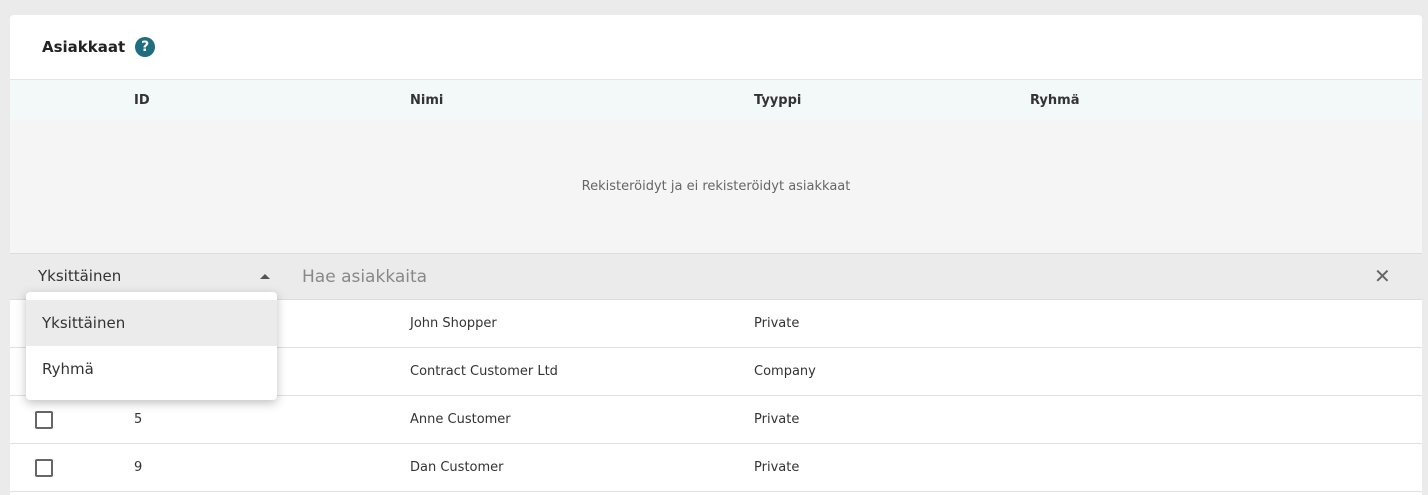  What do you see at coordinates (716, 99) in the screenshot?
I see `table-header: ID Nimi Tyyppi Ryhmä` at bounding box center [716, 99].